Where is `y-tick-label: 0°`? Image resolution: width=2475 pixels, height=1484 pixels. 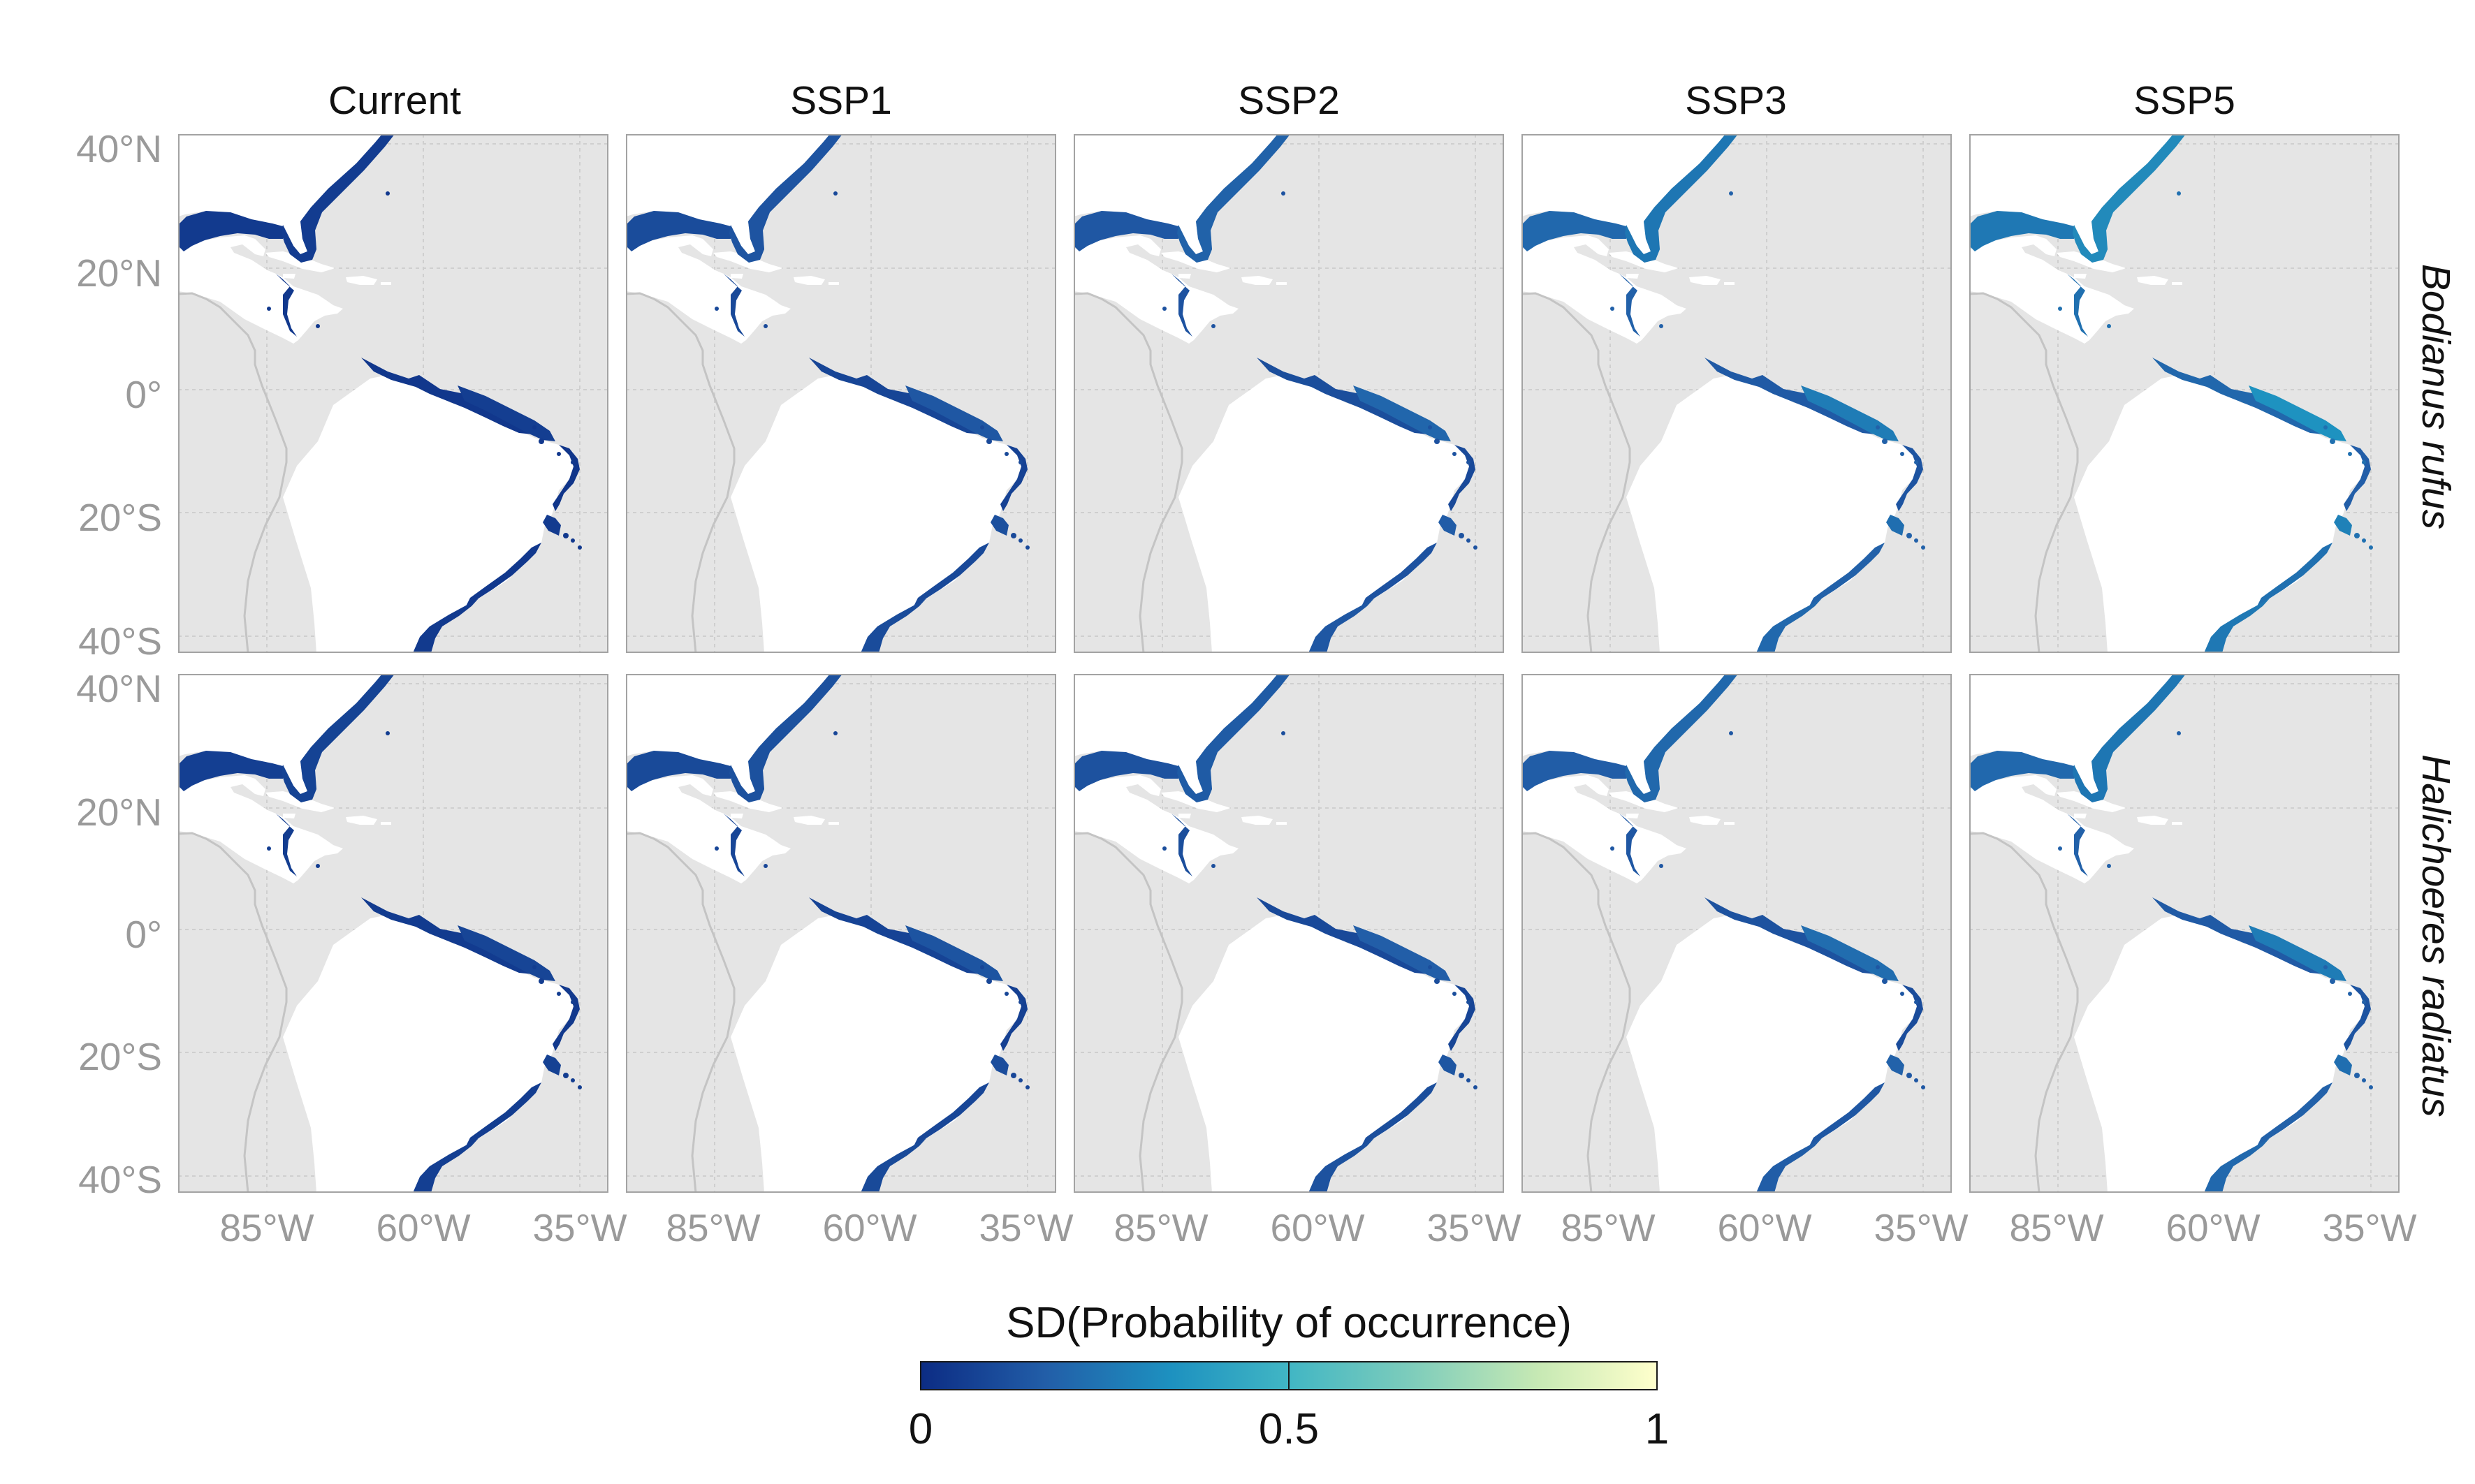
y-tick-label: 0° is located at coordinates (143, 394).